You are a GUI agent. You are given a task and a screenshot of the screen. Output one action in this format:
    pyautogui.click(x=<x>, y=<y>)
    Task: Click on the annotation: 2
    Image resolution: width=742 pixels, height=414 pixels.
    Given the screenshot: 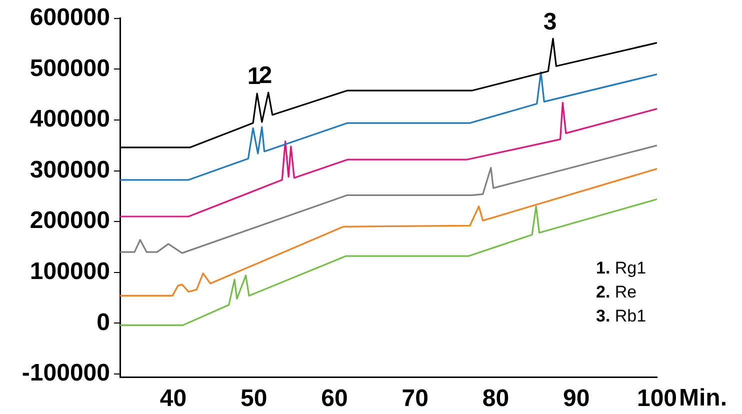 What is the action you would take?
    pyautogui.click(x=265, y=76)
    